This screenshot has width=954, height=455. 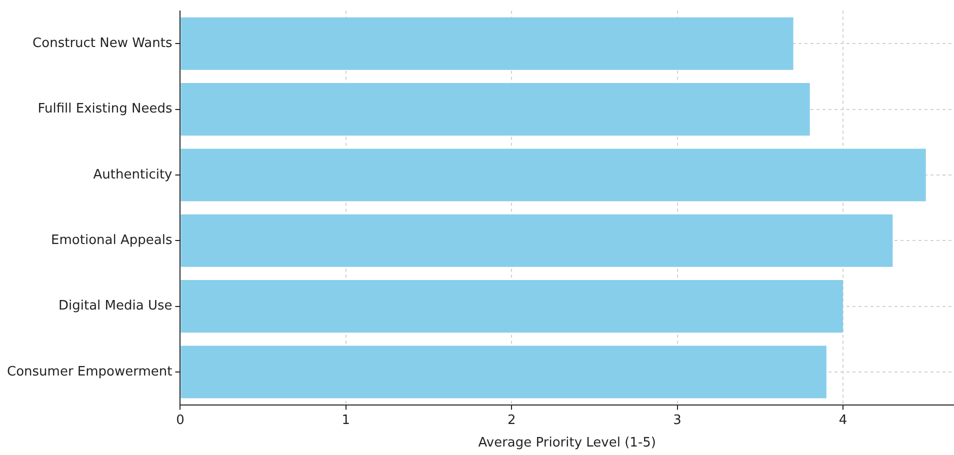 I want to click on x-tick-label: 1, so click(x=346, y=420).